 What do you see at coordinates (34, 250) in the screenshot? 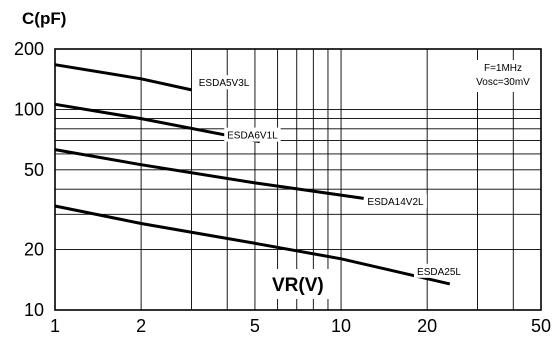
I see `y-tick-label: 20` at bounding box center [34, 250].